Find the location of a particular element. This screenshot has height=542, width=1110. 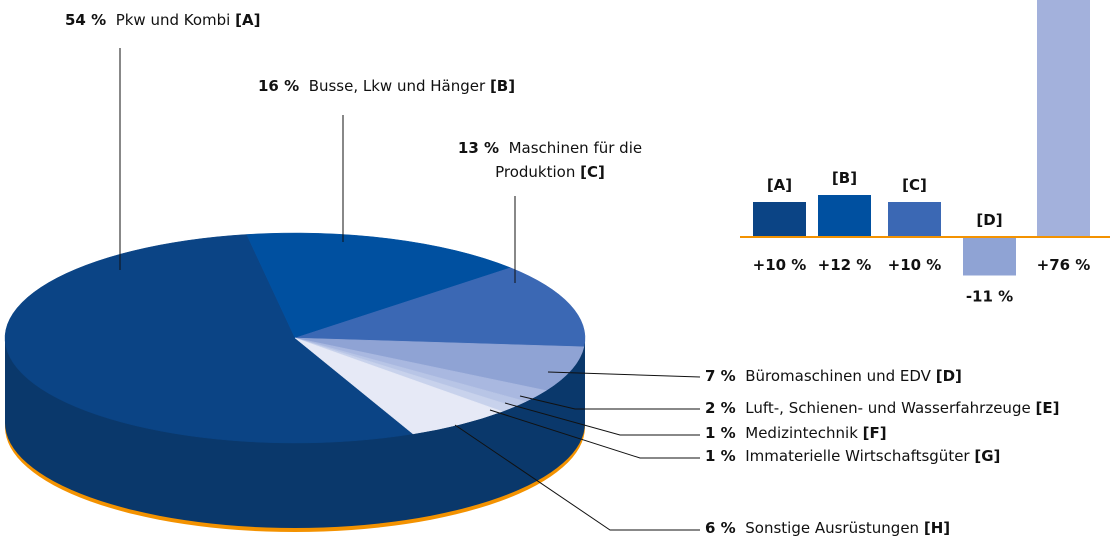

key-label: [H] is located at coordinates (937, 528).